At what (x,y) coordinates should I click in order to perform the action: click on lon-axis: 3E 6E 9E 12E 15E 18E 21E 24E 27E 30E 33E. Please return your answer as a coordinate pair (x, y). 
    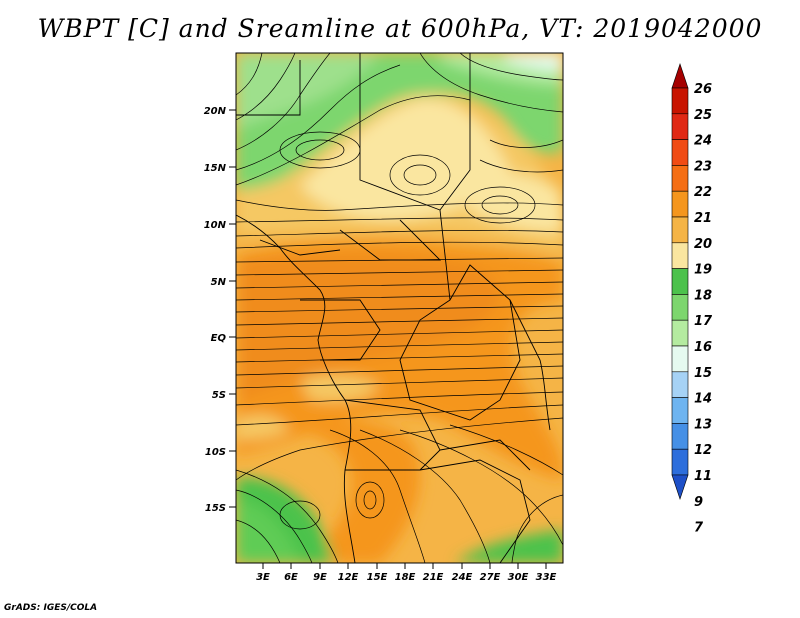
    Looking at the image, I should click on (406, 573).